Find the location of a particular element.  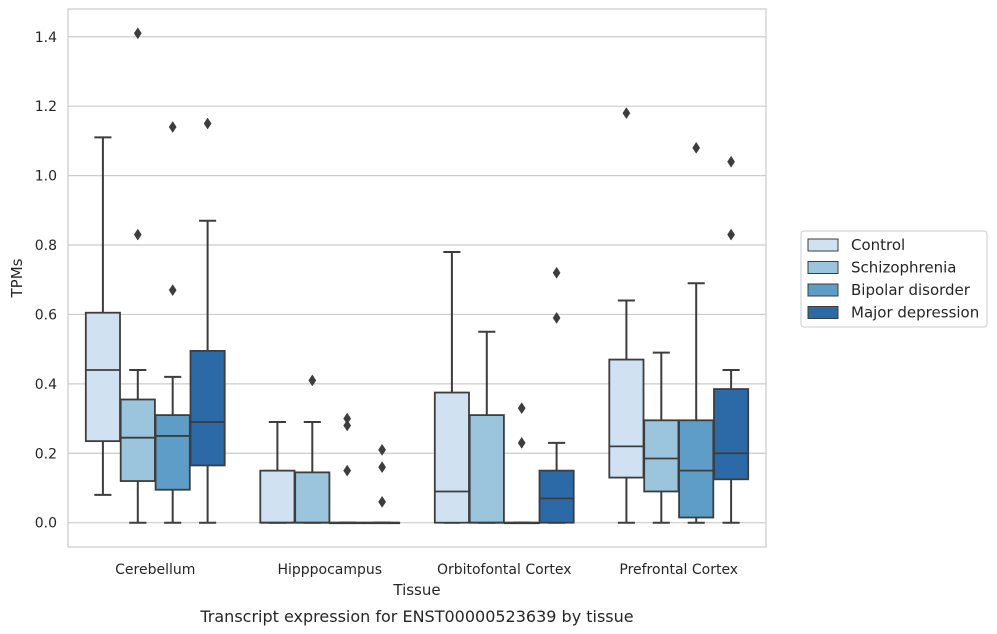

legend-label: Bipolar disorder is located at coordinates (911, 290).